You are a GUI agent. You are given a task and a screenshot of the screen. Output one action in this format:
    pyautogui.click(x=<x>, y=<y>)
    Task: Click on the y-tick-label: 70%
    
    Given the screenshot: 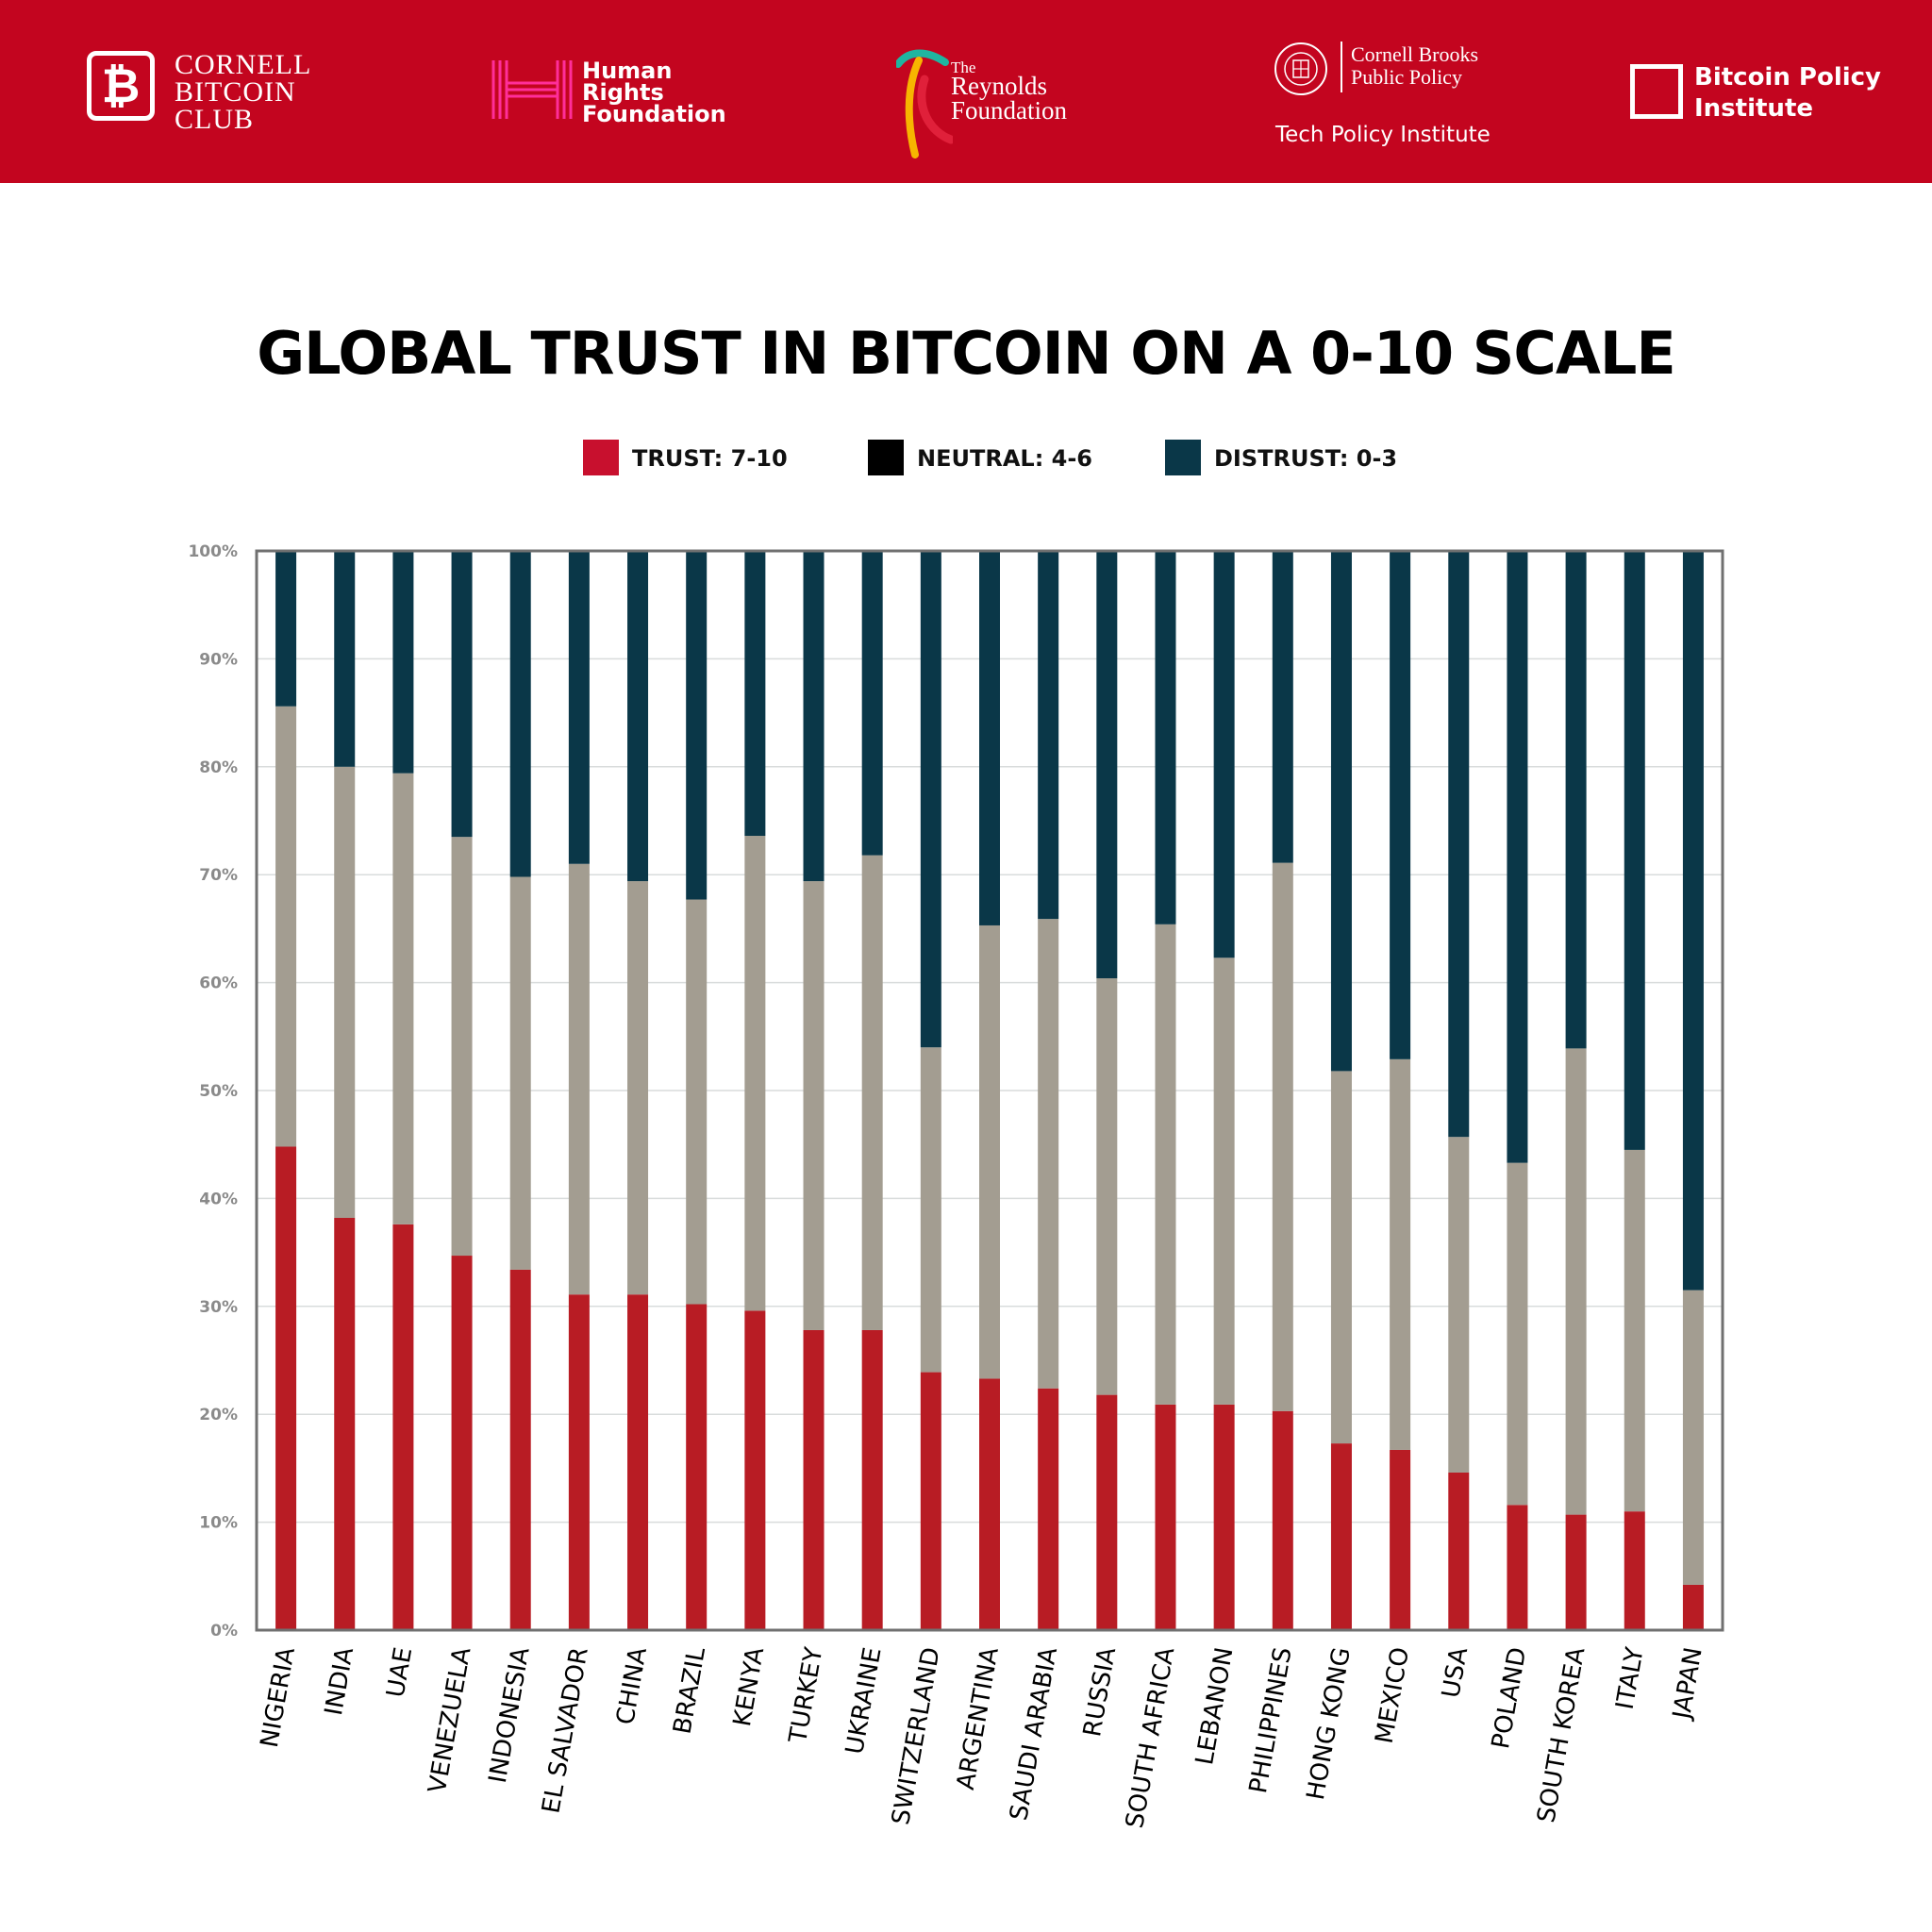 What is the action you would take?
    pyautogui.click(x=219, y=876)
    